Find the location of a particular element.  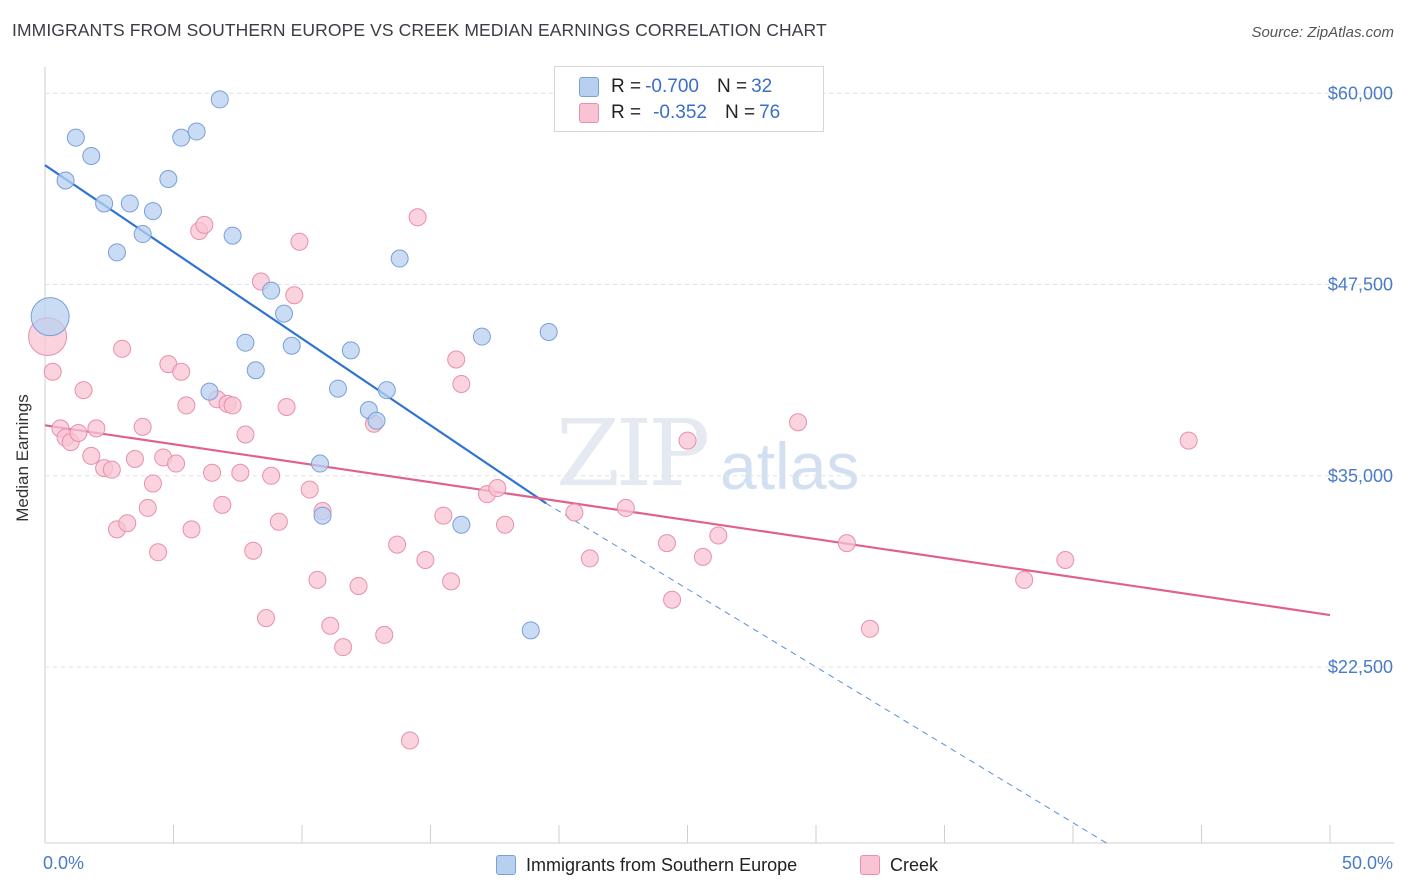

legend-item-creek: Creek is located at coordinates (899, 865).